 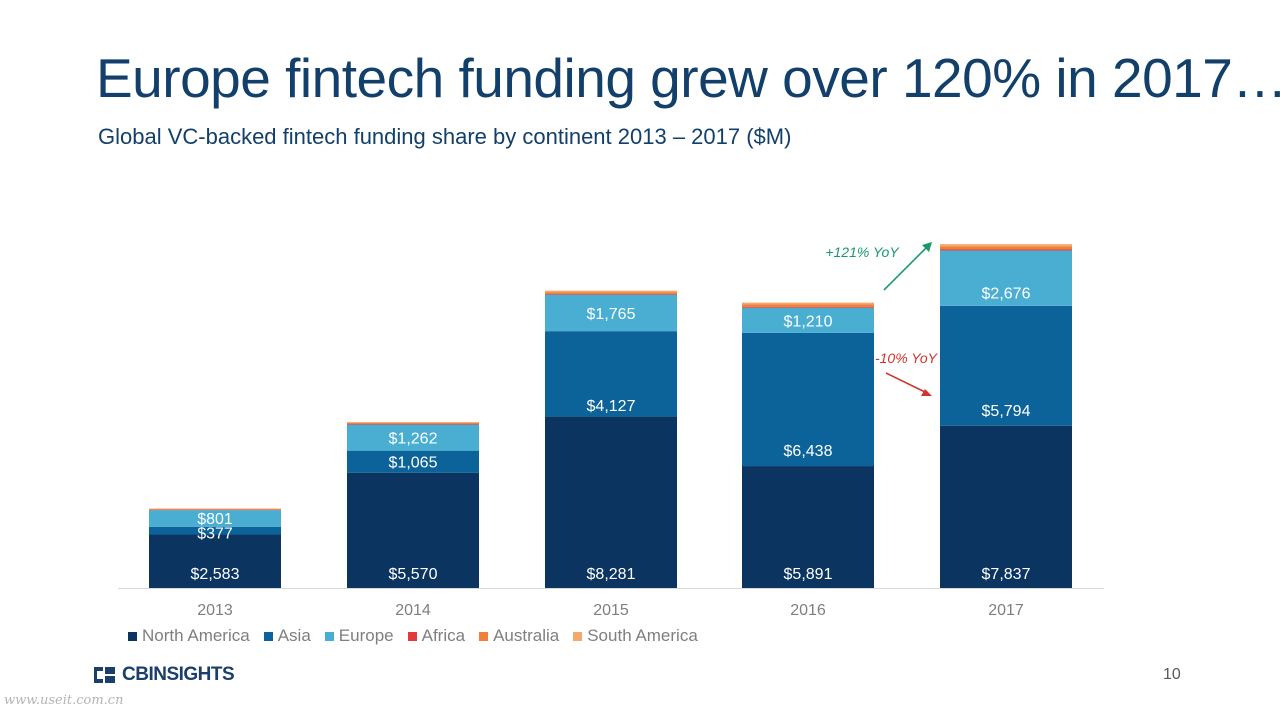 I want to click on x-tick-label-2013: 2013, so click(x=215, y=610).